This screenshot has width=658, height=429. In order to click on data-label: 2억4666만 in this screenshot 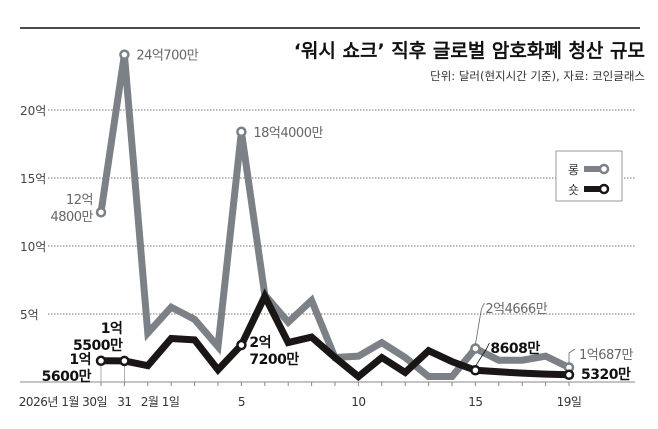, I will do `click(516, 309)`.